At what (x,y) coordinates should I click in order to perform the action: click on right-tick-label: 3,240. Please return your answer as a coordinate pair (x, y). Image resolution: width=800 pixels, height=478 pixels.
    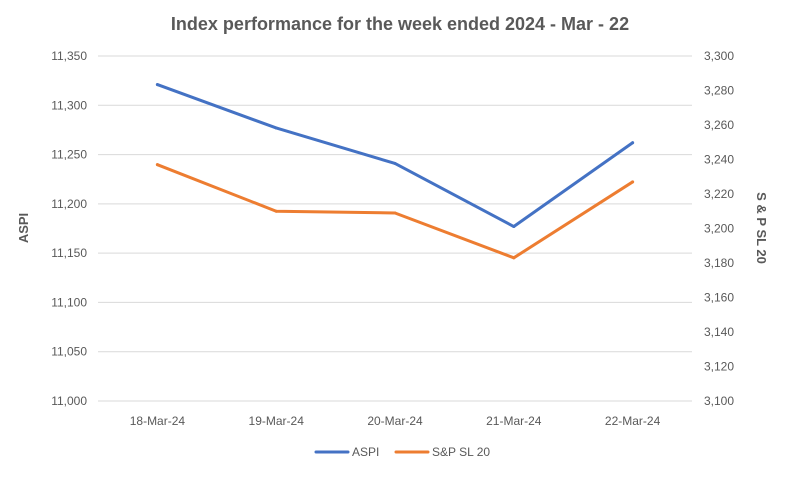
    Looking at the image, I should click on (719, 160).